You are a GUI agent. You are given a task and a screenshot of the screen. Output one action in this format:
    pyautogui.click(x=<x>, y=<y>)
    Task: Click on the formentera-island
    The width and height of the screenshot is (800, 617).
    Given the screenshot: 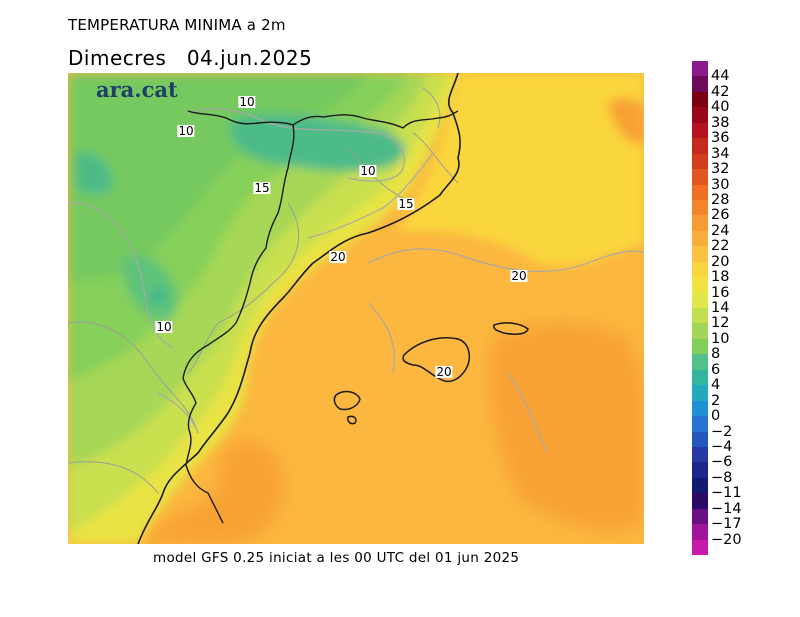 What is the action you would take?
    pyautogui.click(x=352, y=420)
    